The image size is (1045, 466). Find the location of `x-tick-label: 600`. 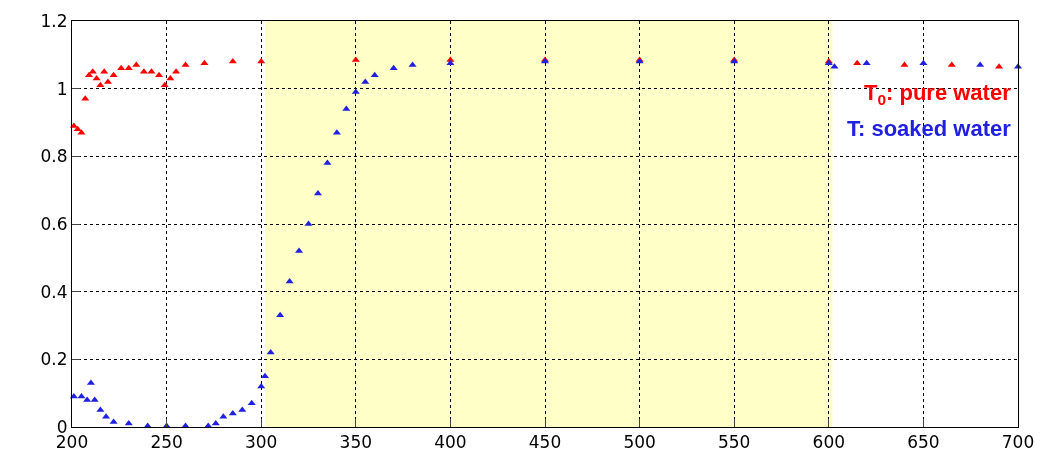

x-tick-label: 600 is located at coordinates (829, 442).